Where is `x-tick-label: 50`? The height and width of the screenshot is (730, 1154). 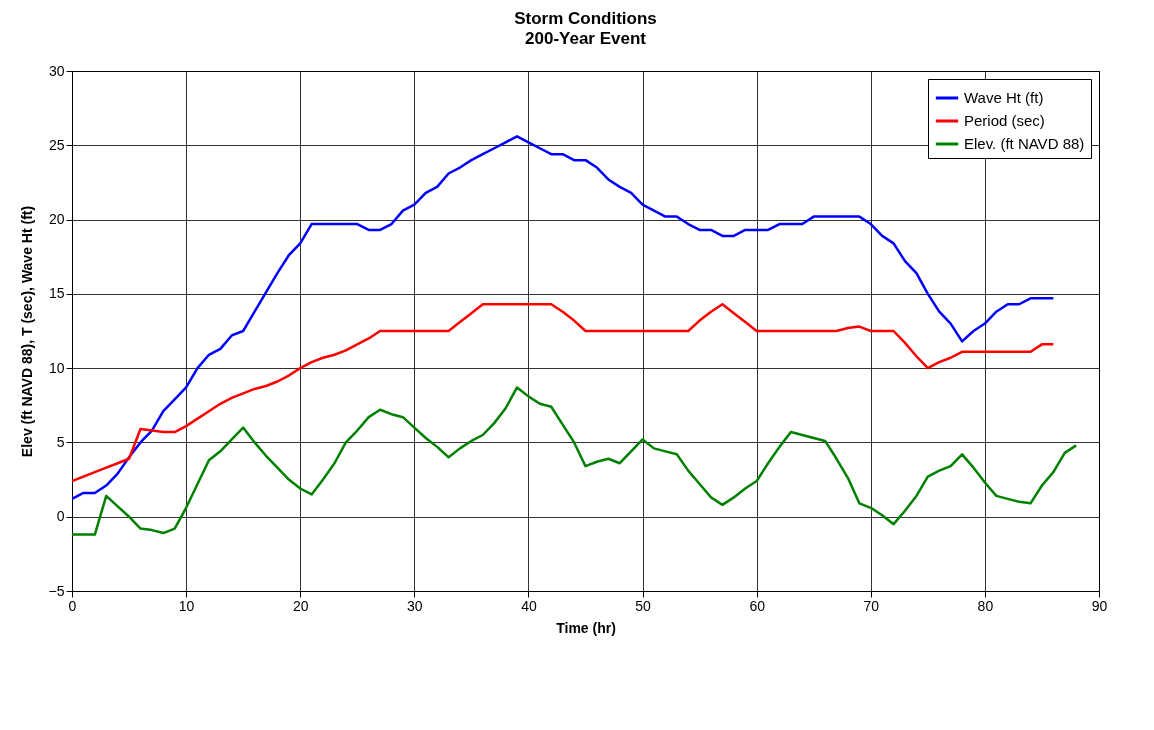 x-tick-label: 50 is located at coordinates (643, 605).